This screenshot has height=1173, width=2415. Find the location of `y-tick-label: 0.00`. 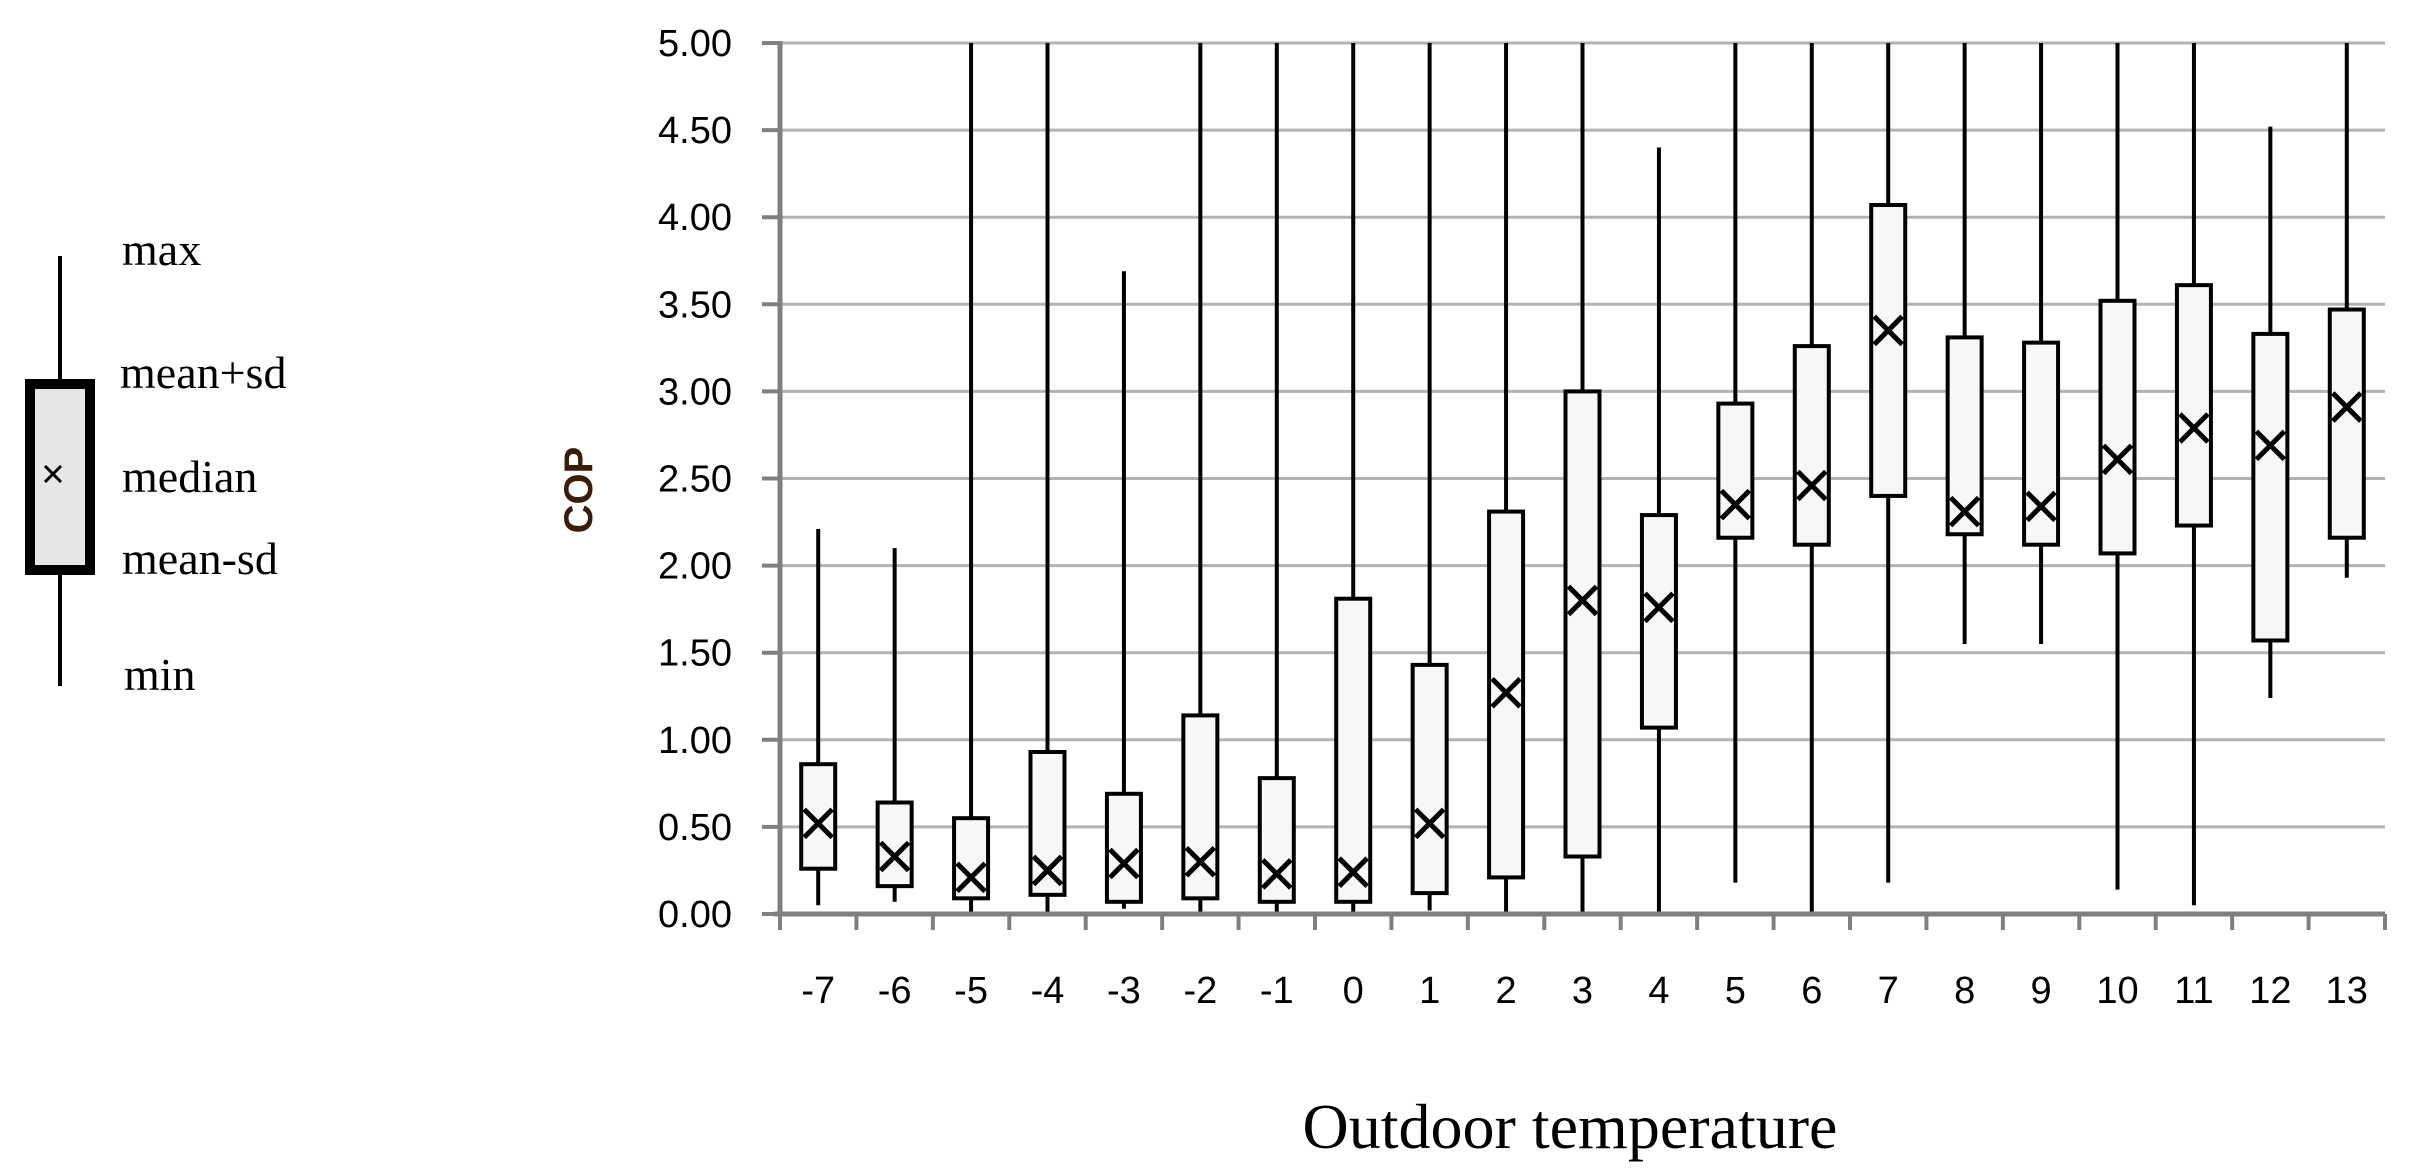

y-tick-label: 0.00 is located at coordinates (695, 915).